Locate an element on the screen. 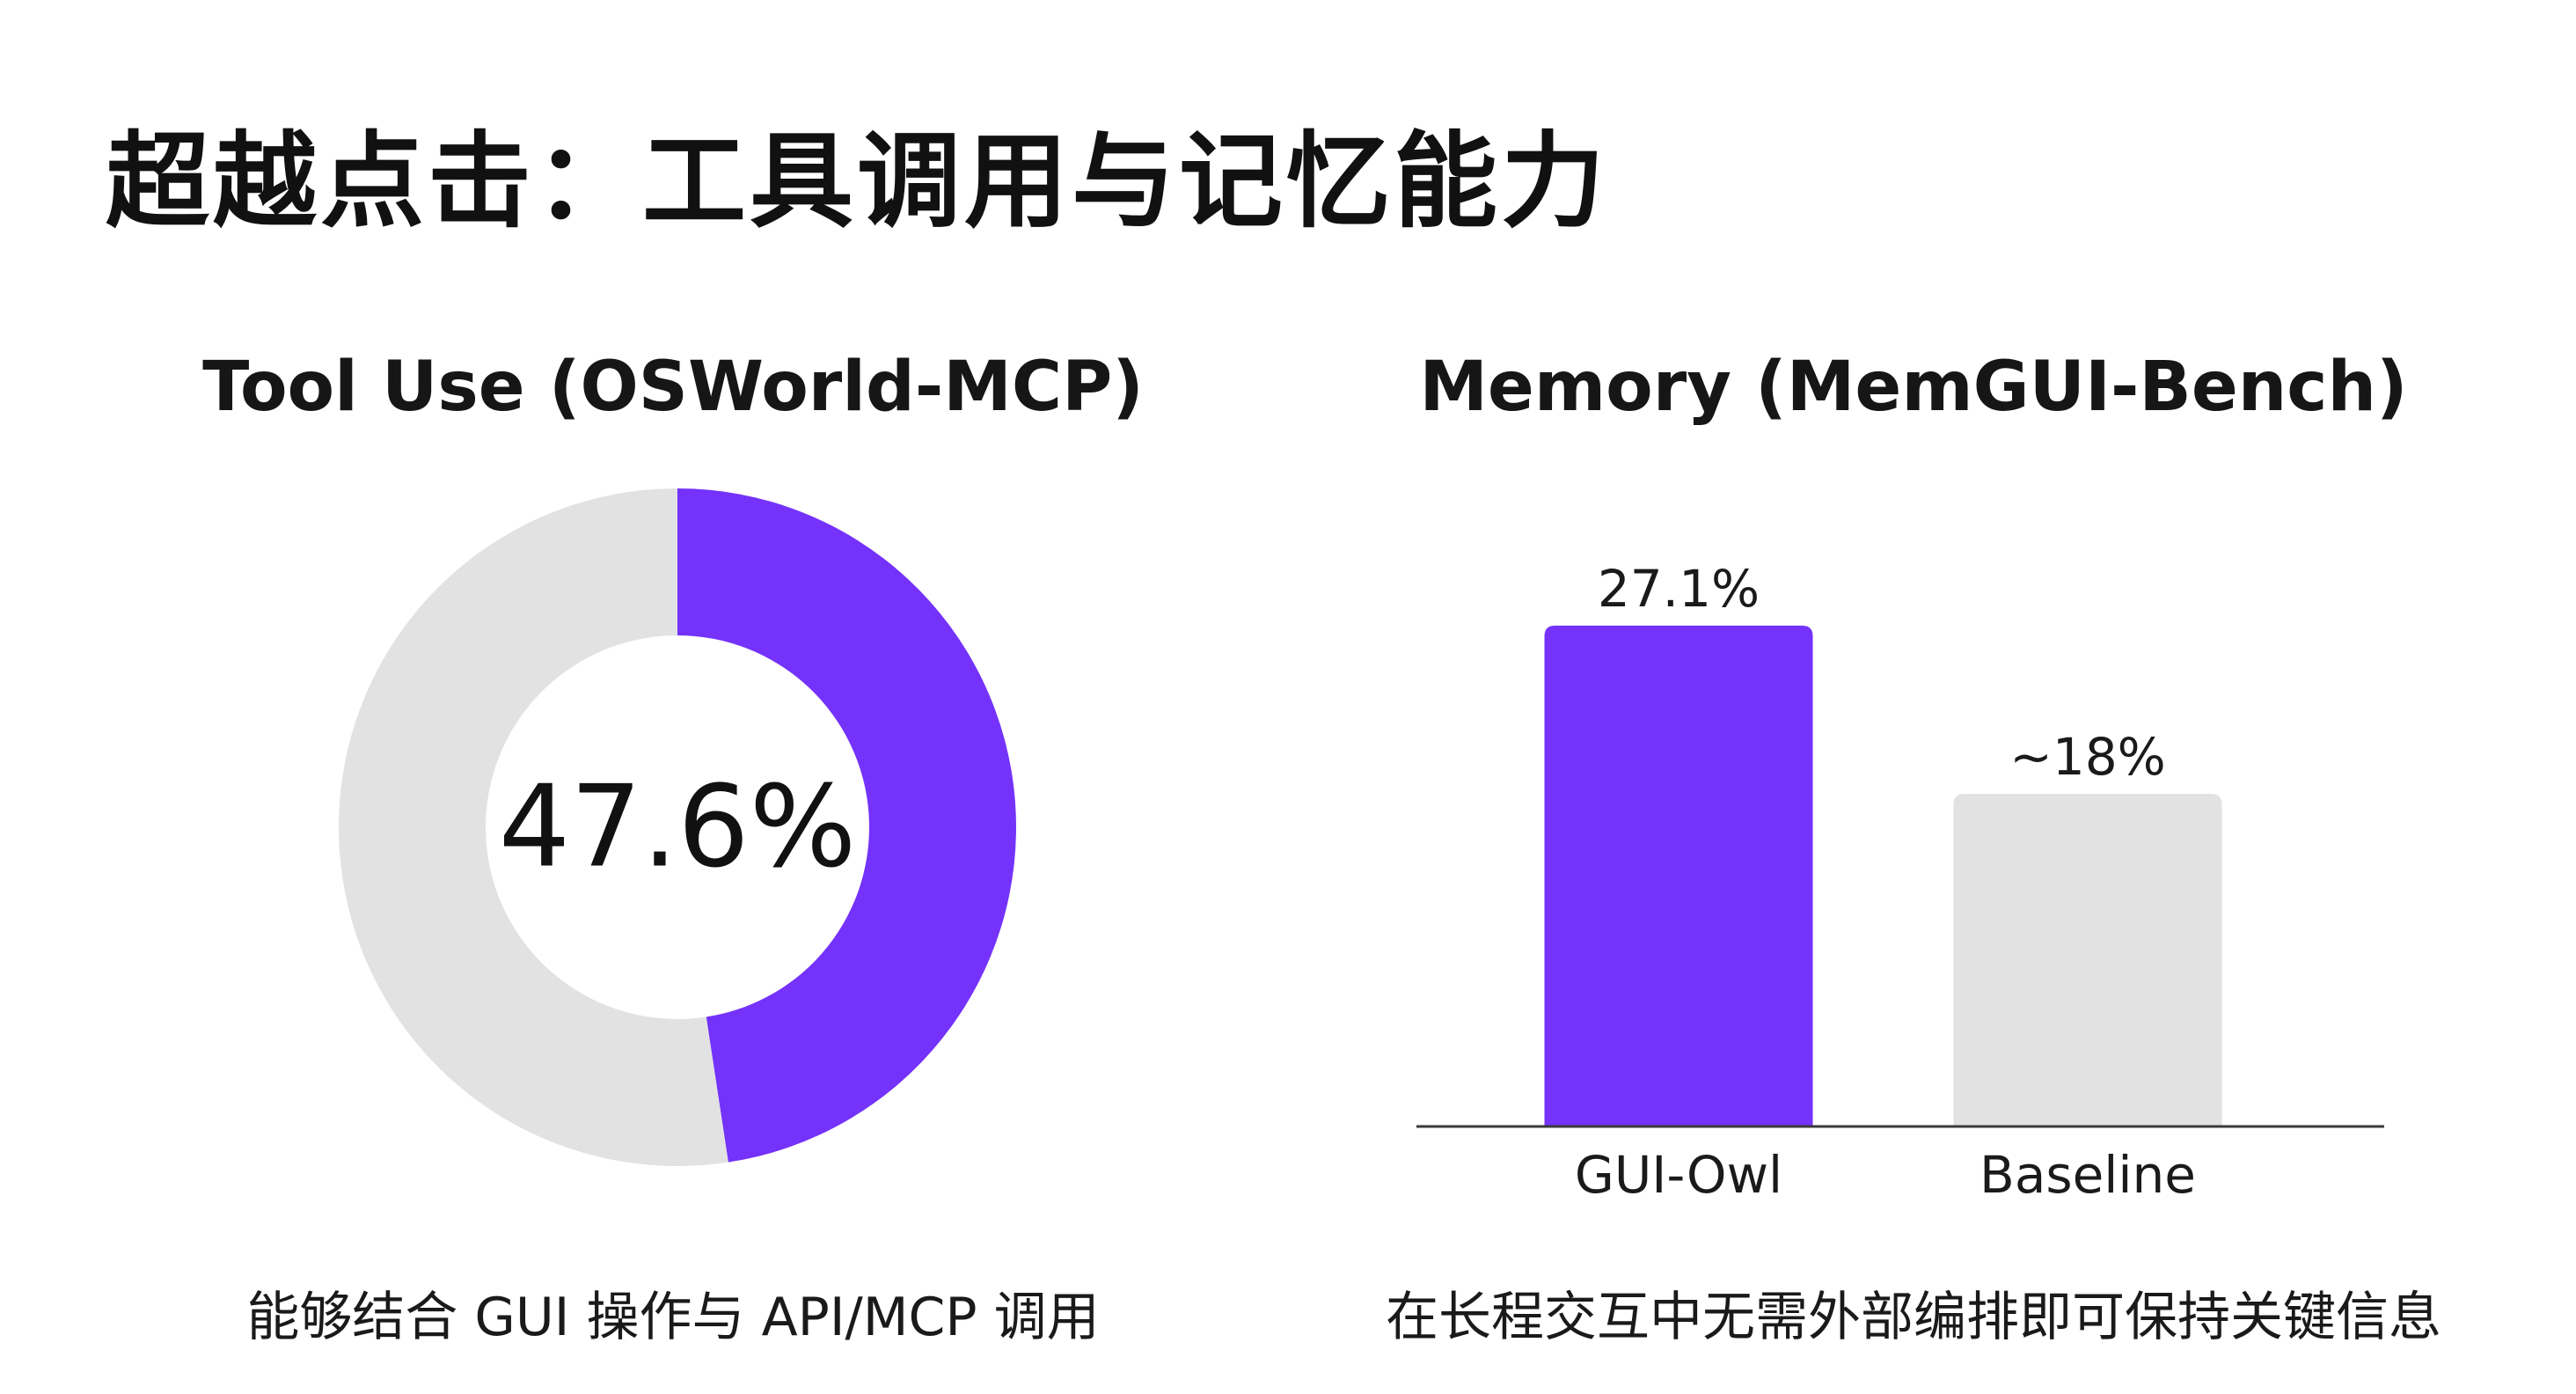  page-title: 超越点击：工具调用与记忆能力 is located at coordinates (857, 181).